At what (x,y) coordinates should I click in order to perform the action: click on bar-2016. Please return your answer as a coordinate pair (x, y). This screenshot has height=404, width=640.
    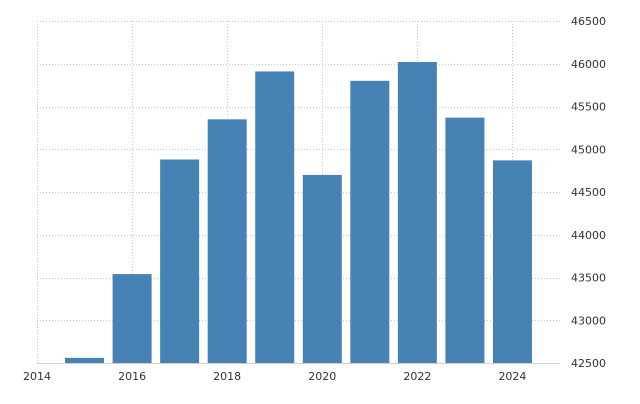
    Looking at the image, I should click on (132, 318).